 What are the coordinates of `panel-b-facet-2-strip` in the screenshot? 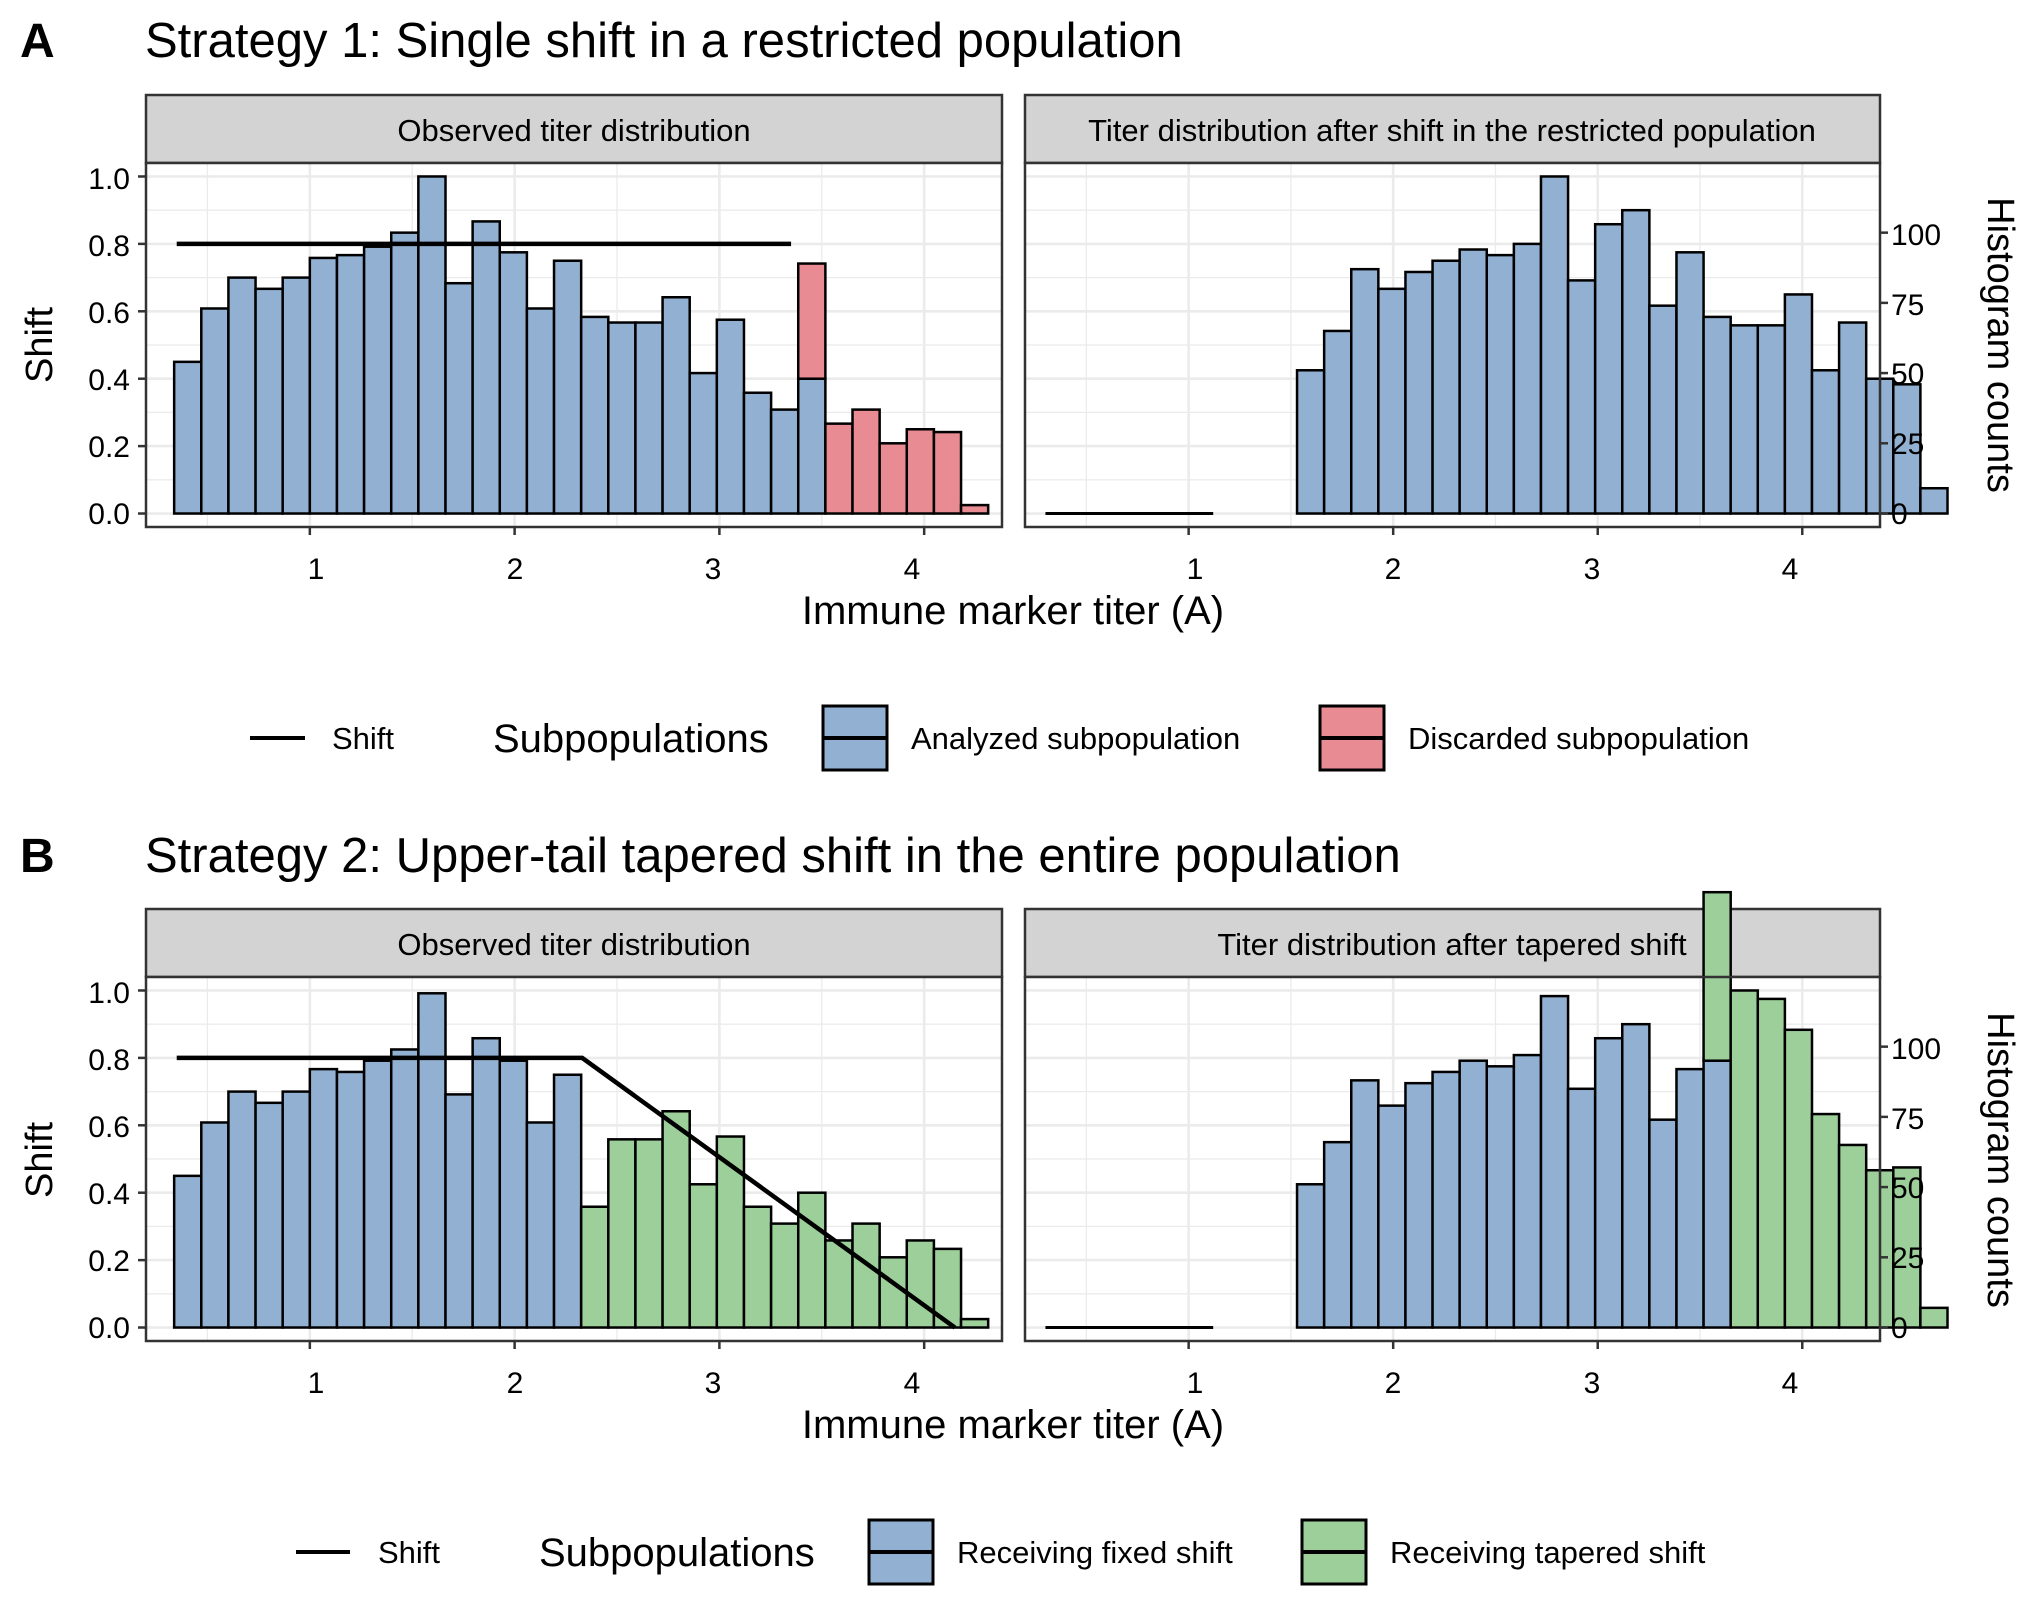 It's located at (1452, 943).